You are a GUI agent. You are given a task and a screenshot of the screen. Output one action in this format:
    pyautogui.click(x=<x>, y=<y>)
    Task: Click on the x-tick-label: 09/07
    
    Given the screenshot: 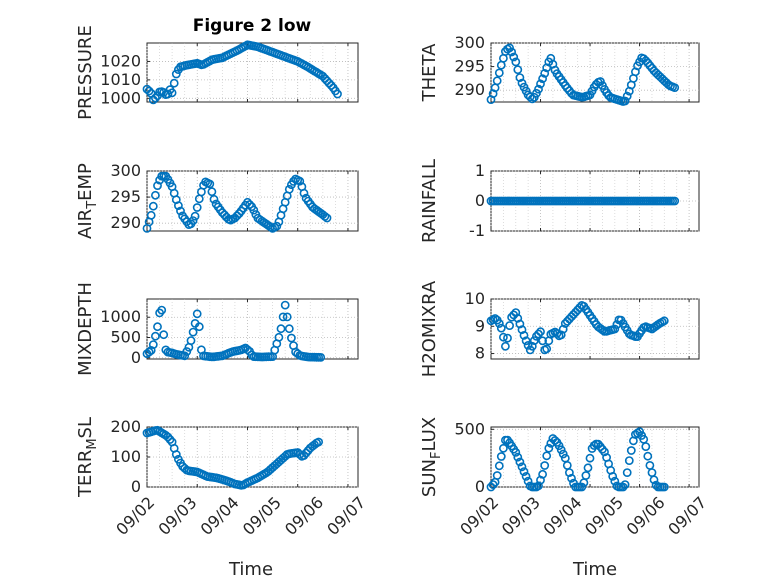 What is the action you would take?
    pyautogui.click(x=346, y=516)
    